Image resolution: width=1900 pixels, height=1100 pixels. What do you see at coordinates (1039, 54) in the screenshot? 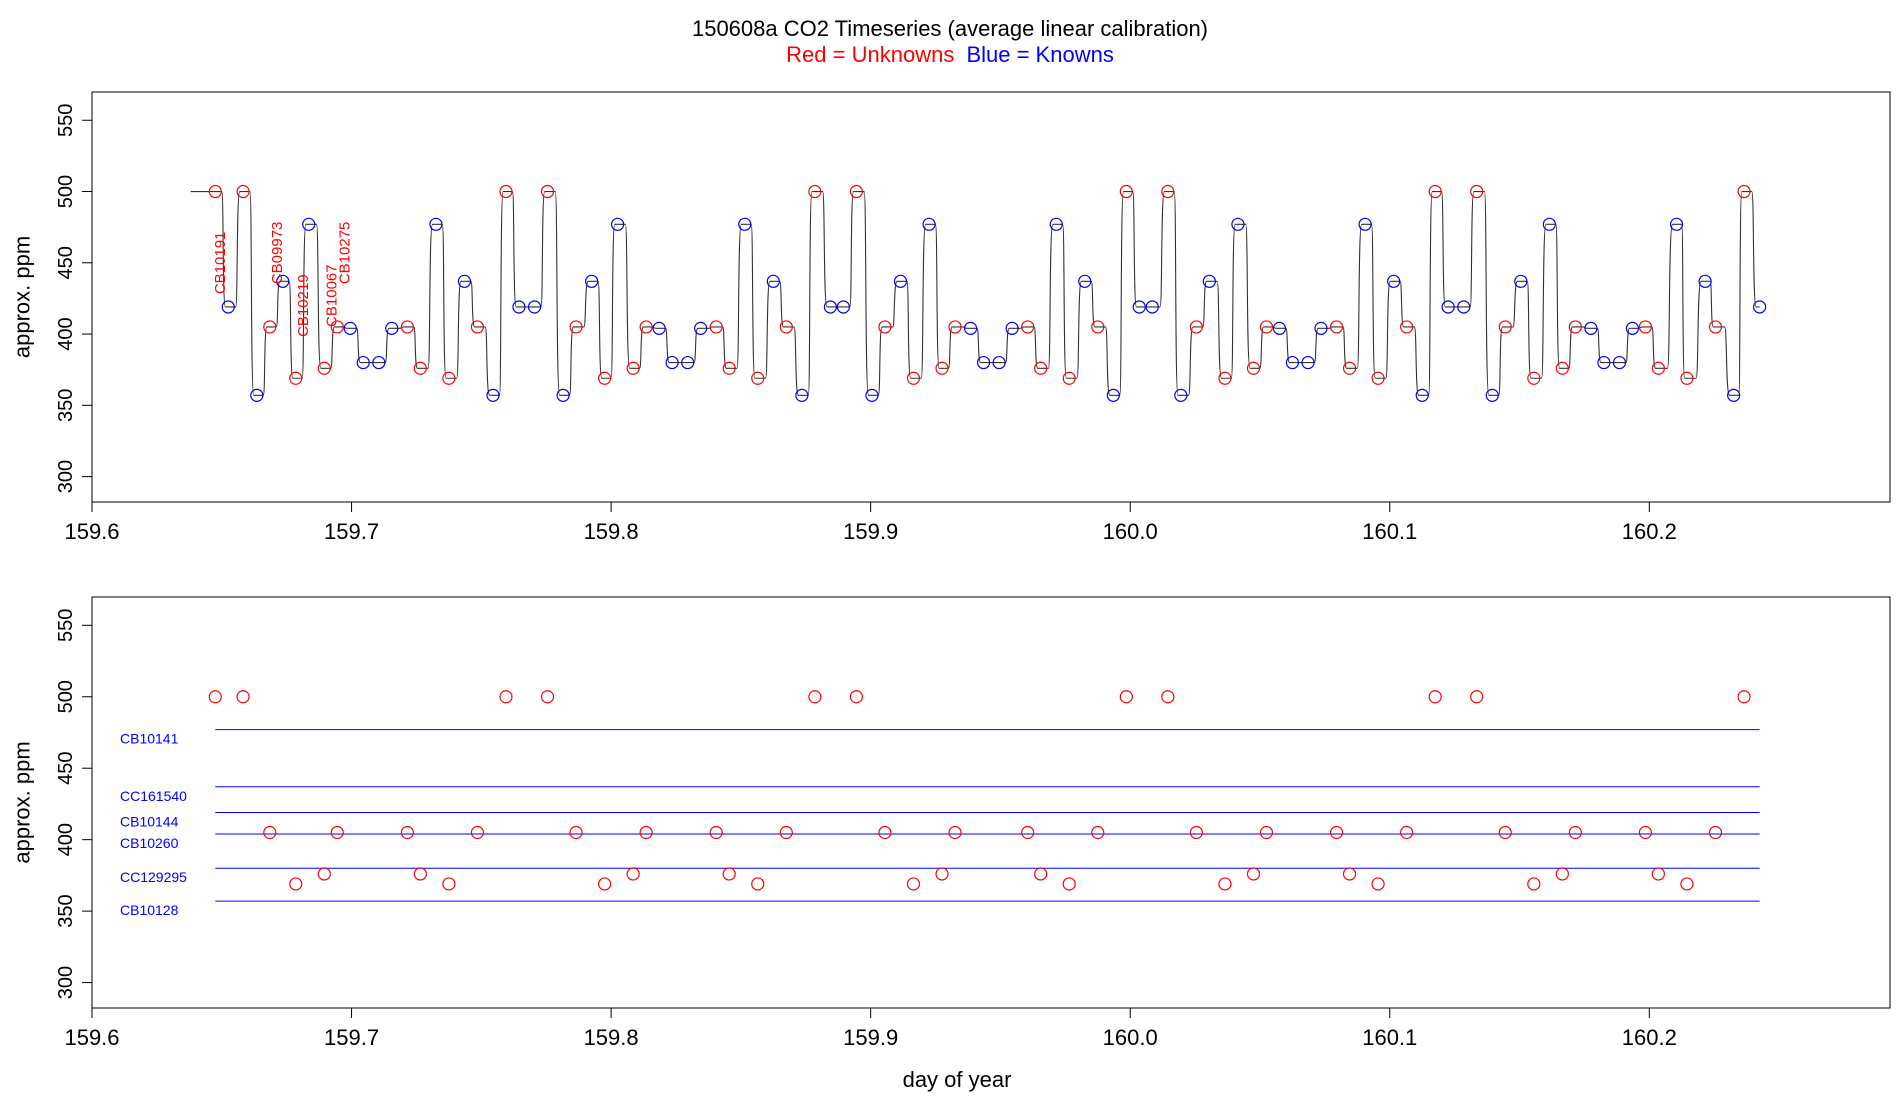
I see `subtitle-knowns-legend: Blue = Knowns` at bounding box center [1039, 54].